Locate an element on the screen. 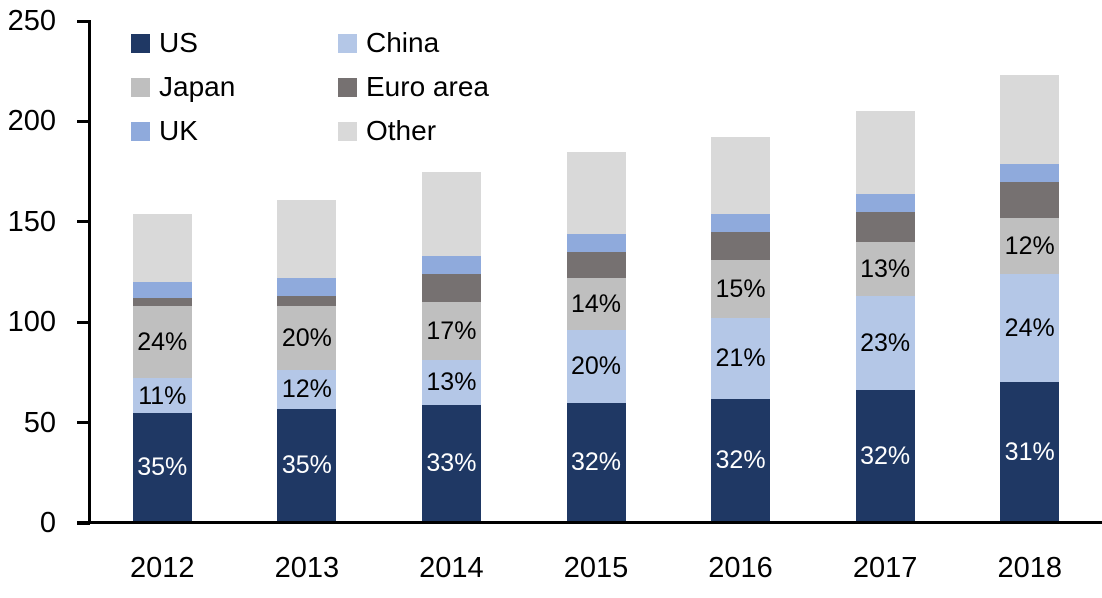 Image resolution: width=1102 pixels, height=598 pixels. legend-item-us: US is located at coordinates (234, 43).